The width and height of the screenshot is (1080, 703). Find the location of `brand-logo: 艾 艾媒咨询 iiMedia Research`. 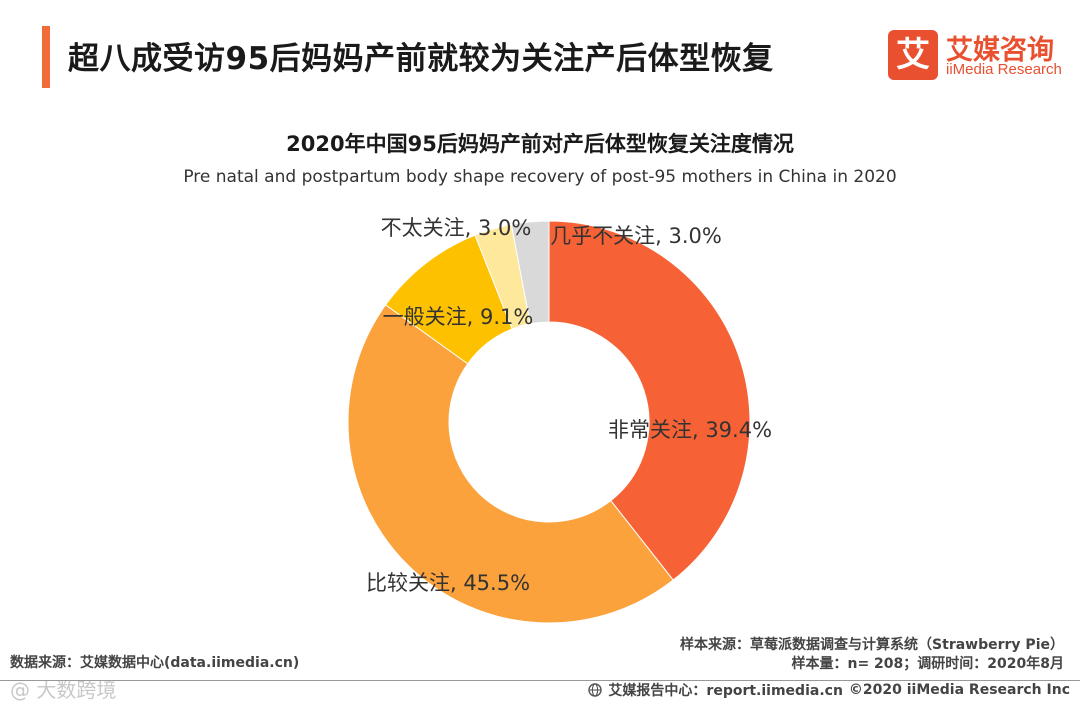

brand-logo: 艾 艾媒咨询 iiMedia Research is located at coordinates (978, 56).